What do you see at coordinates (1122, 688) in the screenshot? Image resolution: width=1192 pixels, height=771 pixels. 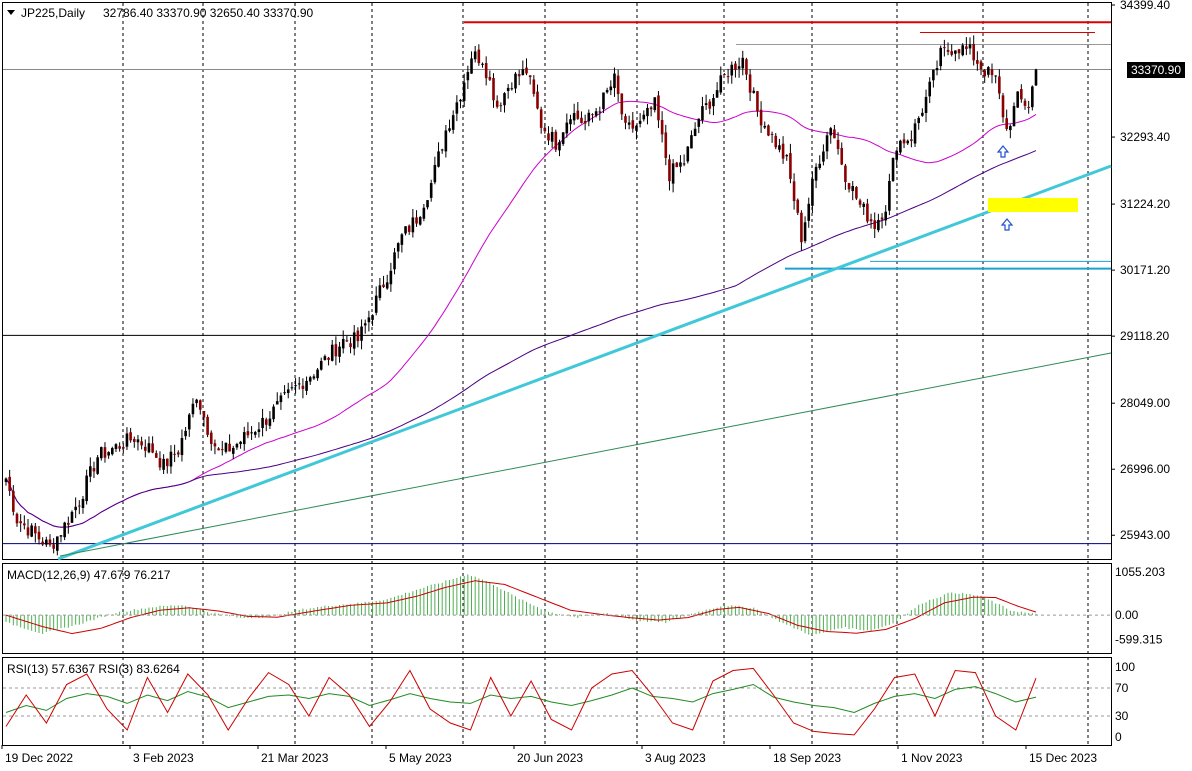 I see `rsi-tick-label: 70` at bounding box center [1122, 688].